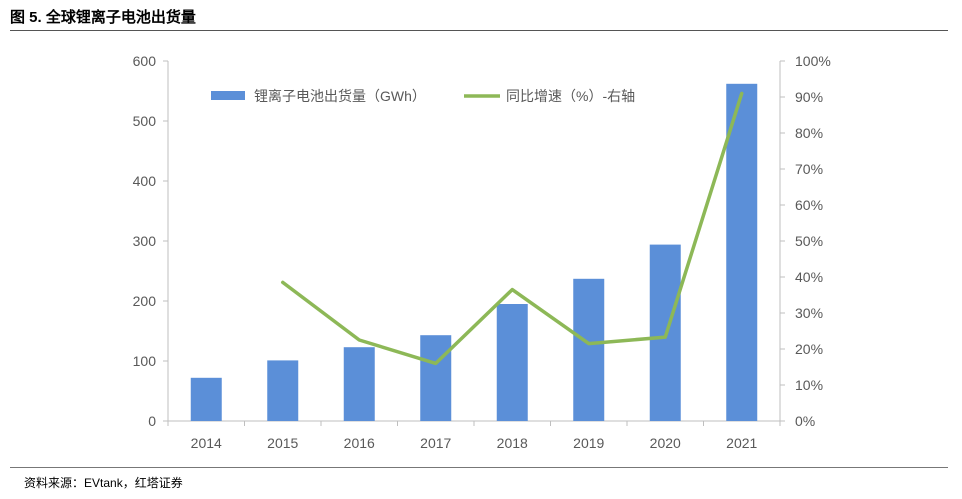 The width and height of the screenshot is (962, 499). I want to click on x-tick-label: 2016, so click(359, 443).